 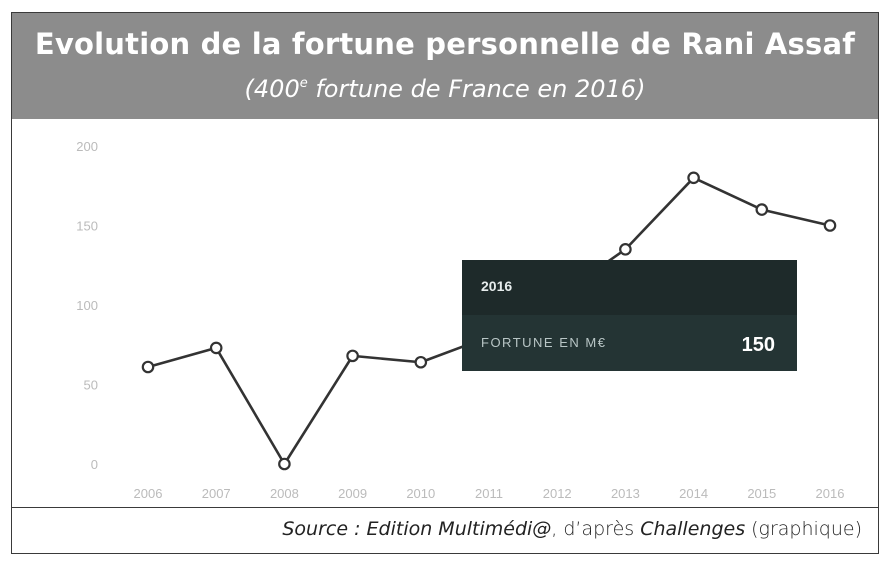 What do you see at coordinates (830, 493) in the screenshot?
I see `x-tick-label: 2016` at bounding box center [830, 493].